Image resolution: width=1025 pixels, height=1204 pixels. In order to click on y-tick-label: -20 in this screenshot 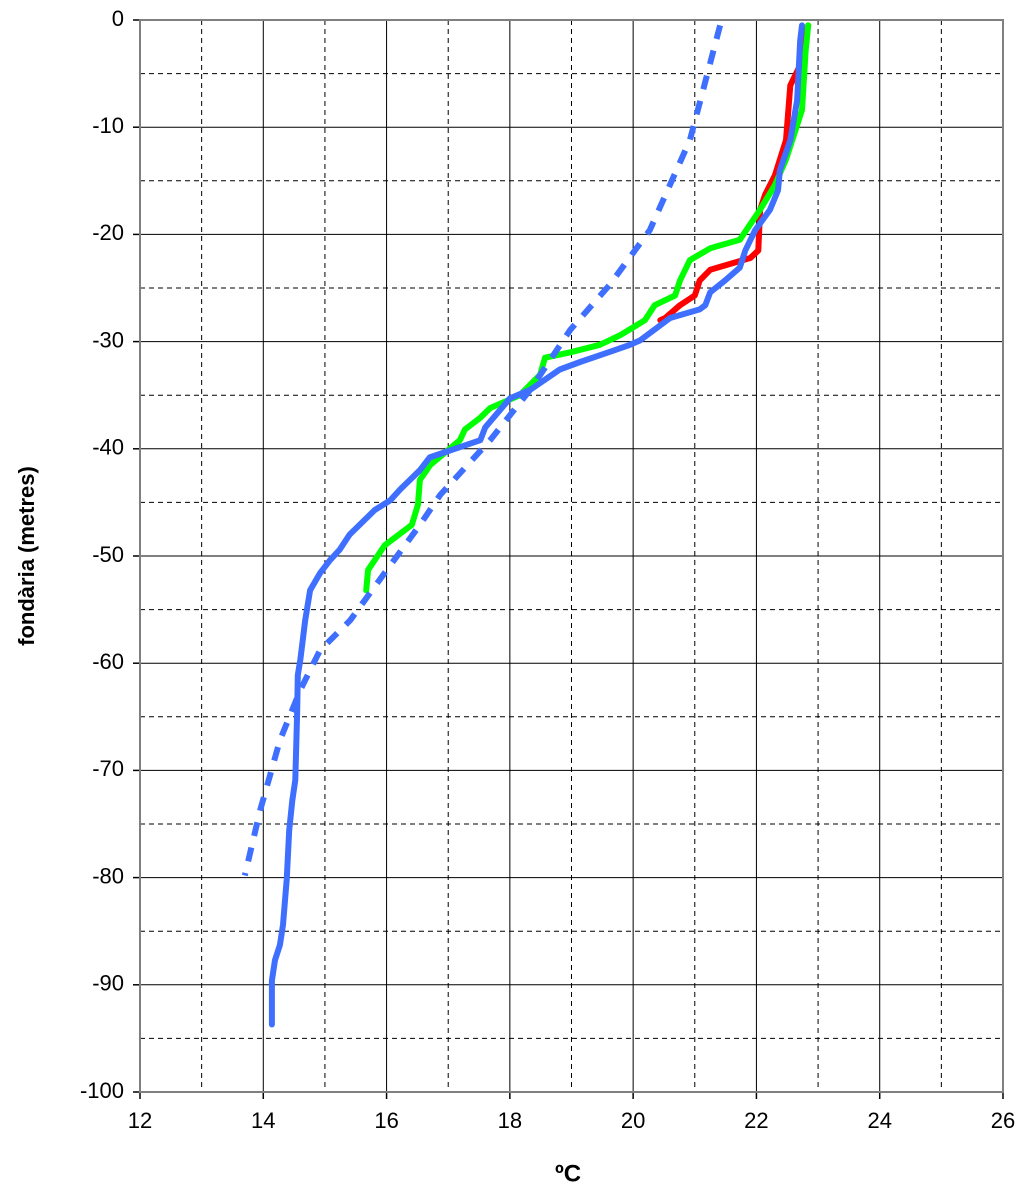, I will do `click(108, 232)`.